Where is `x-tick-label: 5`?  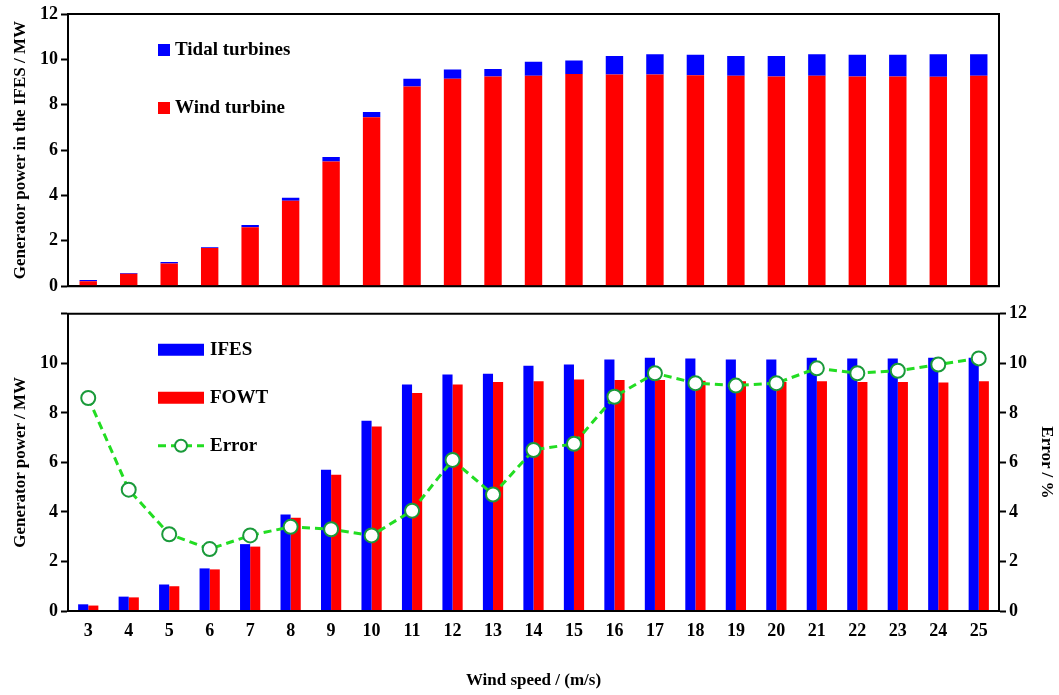 x-tick-label: 5 is located at coordinates (169, 630).